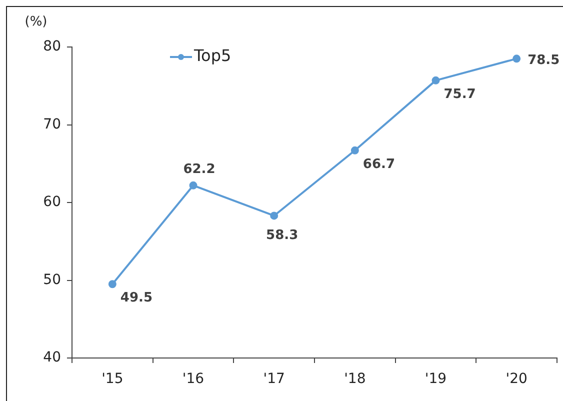 The height and width of the screenshot is (401, 563). Describe the element at coordinates (544, 60) in the screenshot. I see `data-label: 78.5` at that location.